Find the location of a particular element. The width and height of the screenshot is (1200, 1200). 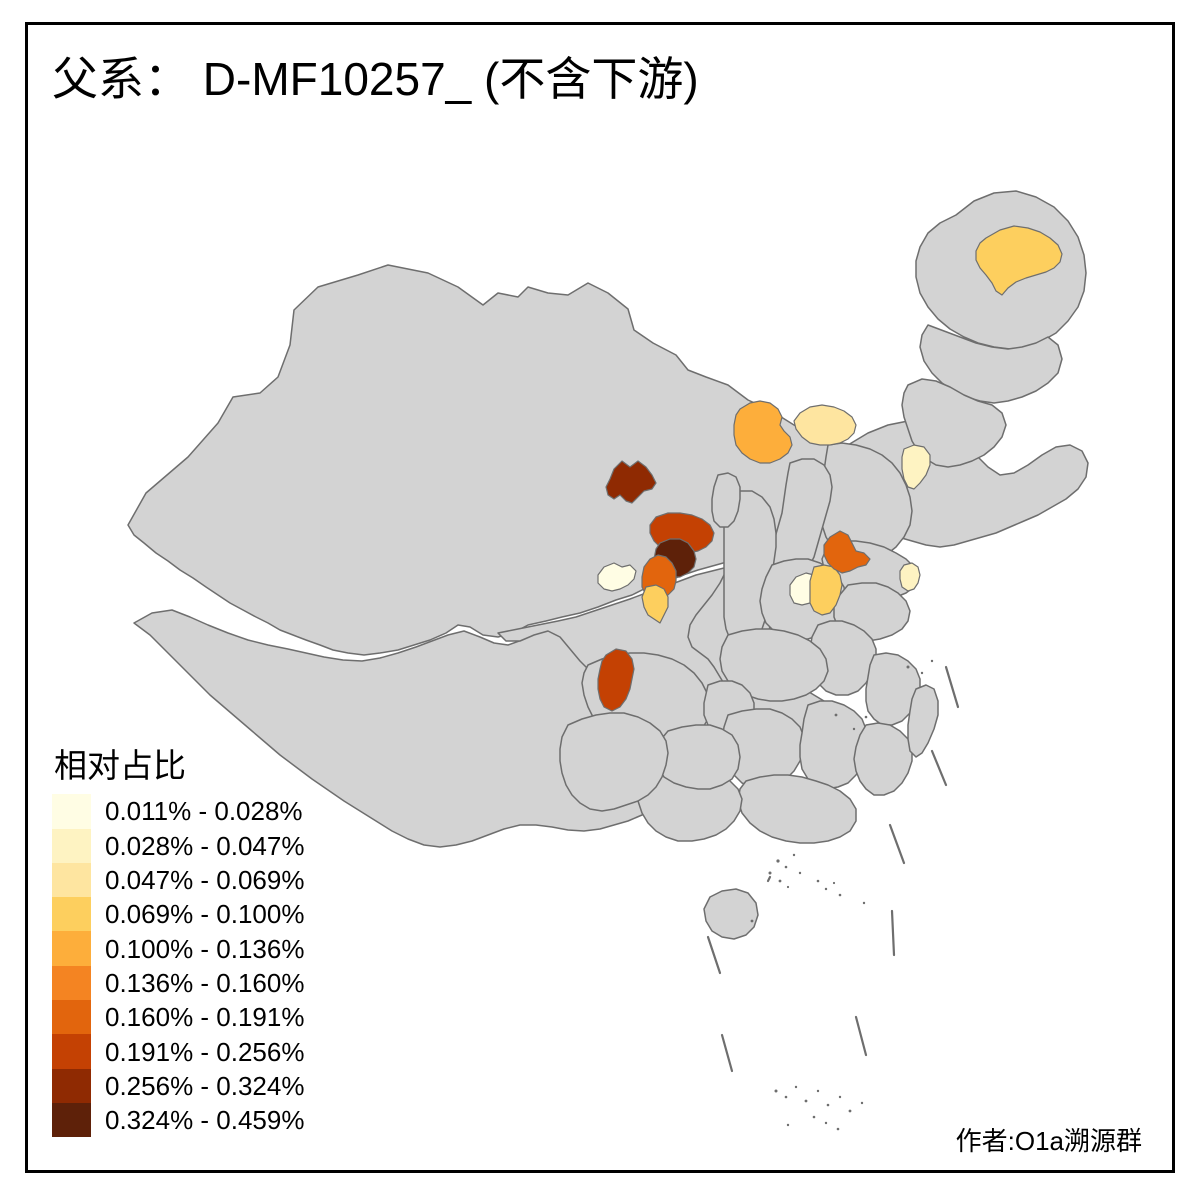

legend-range-label: 0.100% - 0.136% is located at coordinates (205, 948).